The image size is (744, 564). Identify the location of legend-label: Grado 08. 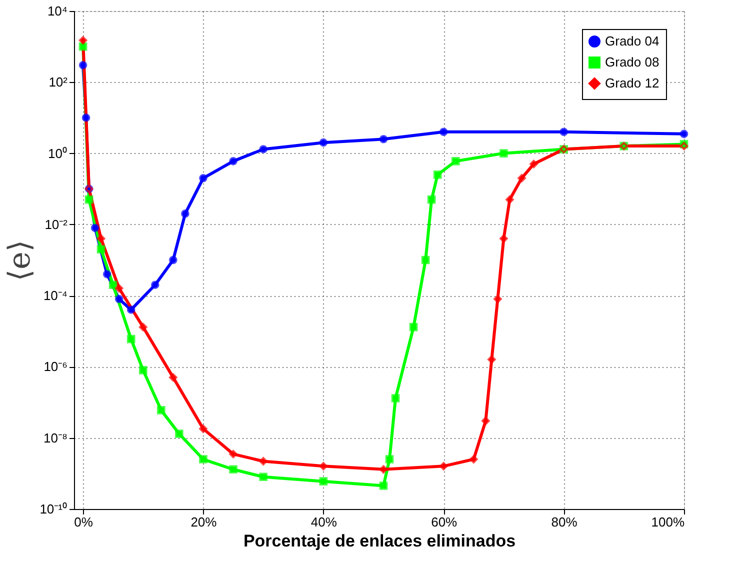
(632, 62).